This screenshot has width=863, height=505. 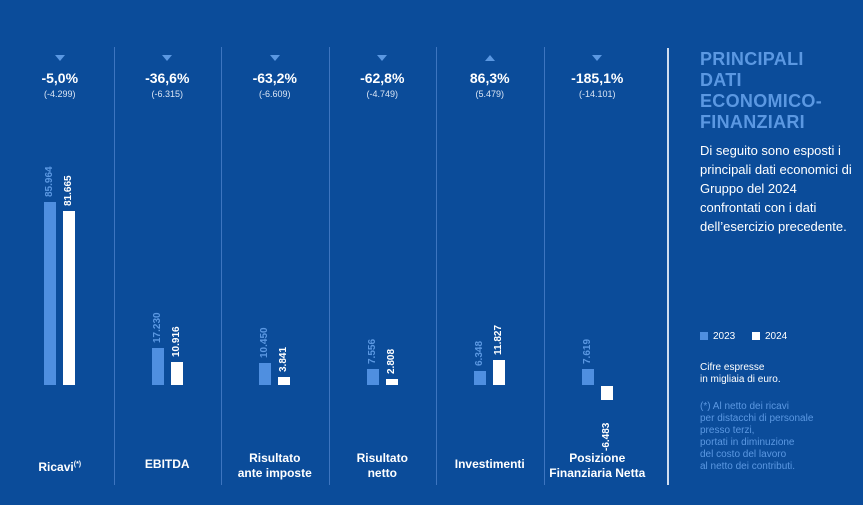 I want to click on value-label-2023: 7.556, so click(x=372, y=351).